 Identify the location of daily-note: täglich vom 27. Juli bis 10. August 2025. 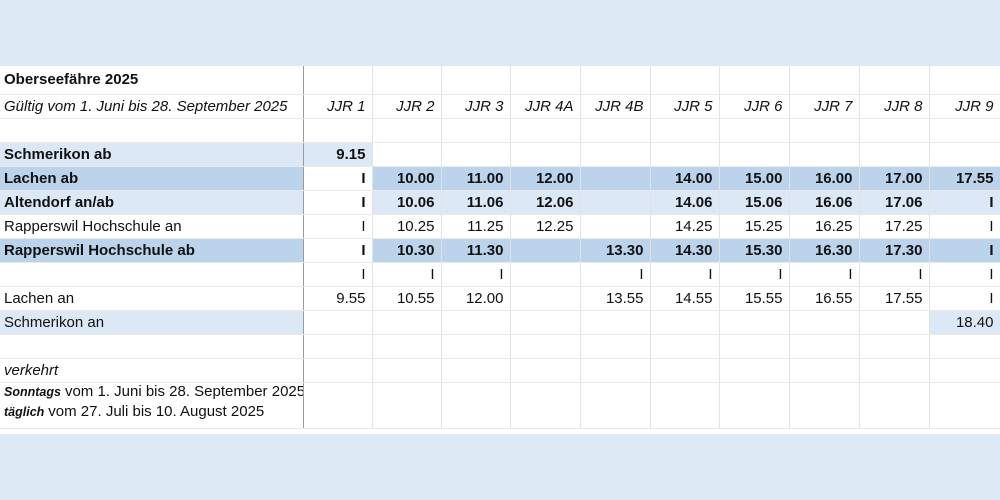
(150, 411).